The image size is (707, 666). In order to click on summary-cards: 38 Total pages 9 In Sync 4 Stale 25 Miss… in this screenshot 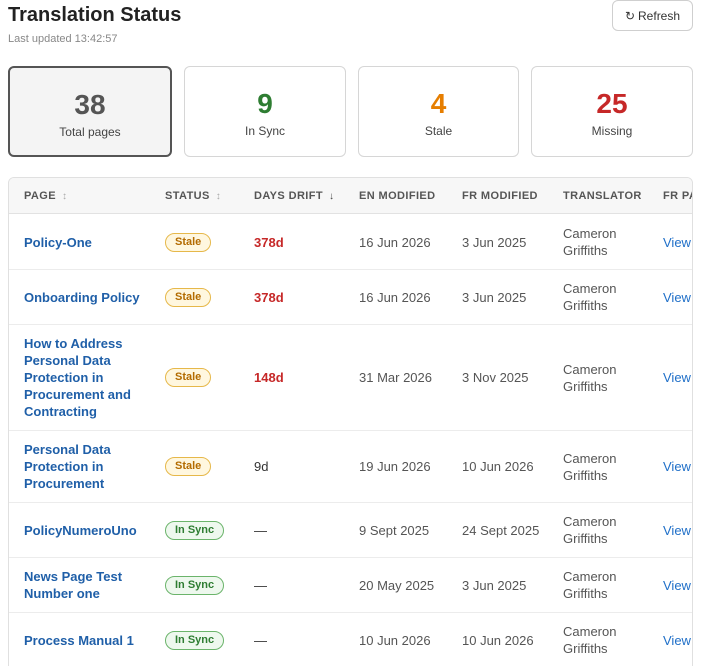, I will do `click(350, 111)`.